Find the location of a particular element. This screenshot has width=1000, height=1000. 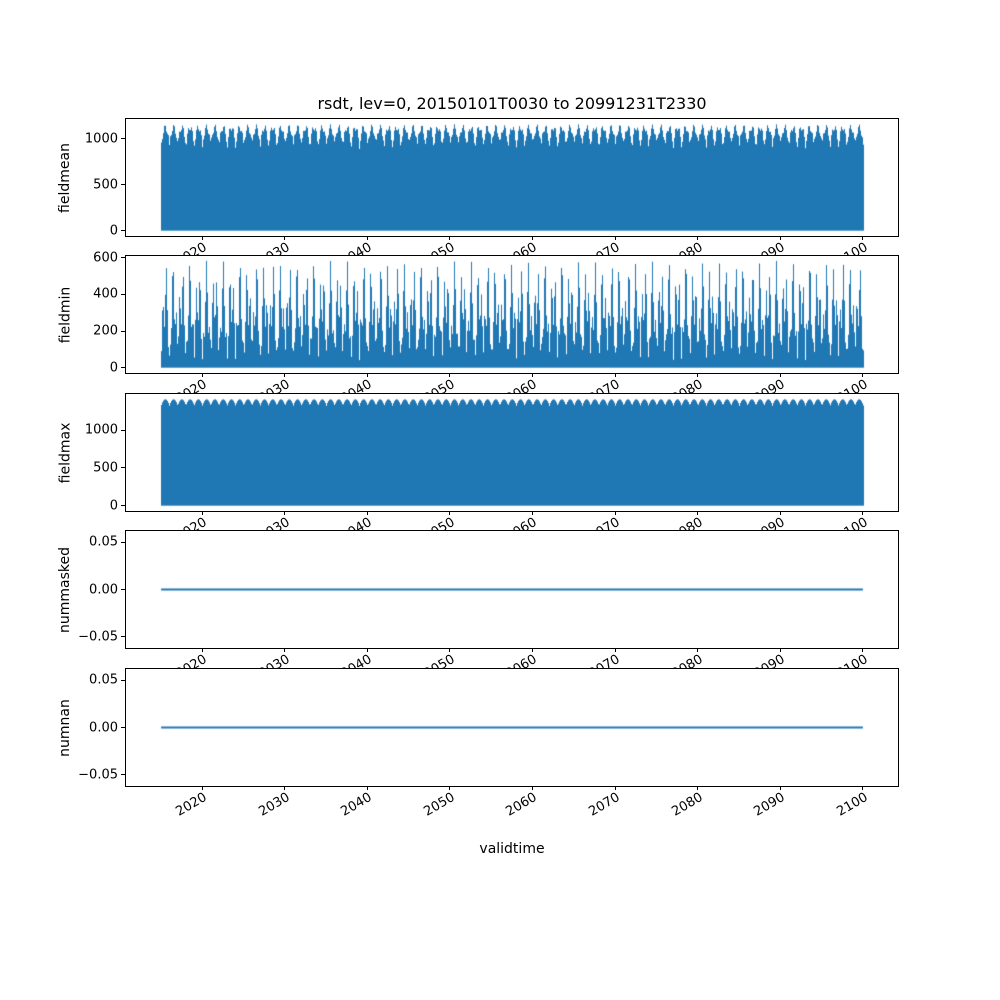

x-tick-label: 2060 is located at coordinates (521, 805).